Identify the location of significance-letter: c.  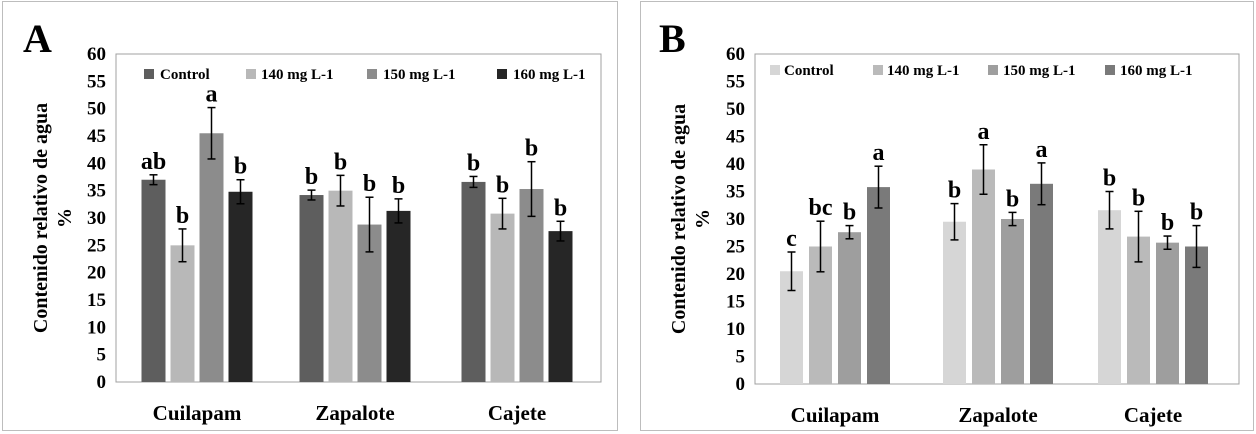
(791, 239).